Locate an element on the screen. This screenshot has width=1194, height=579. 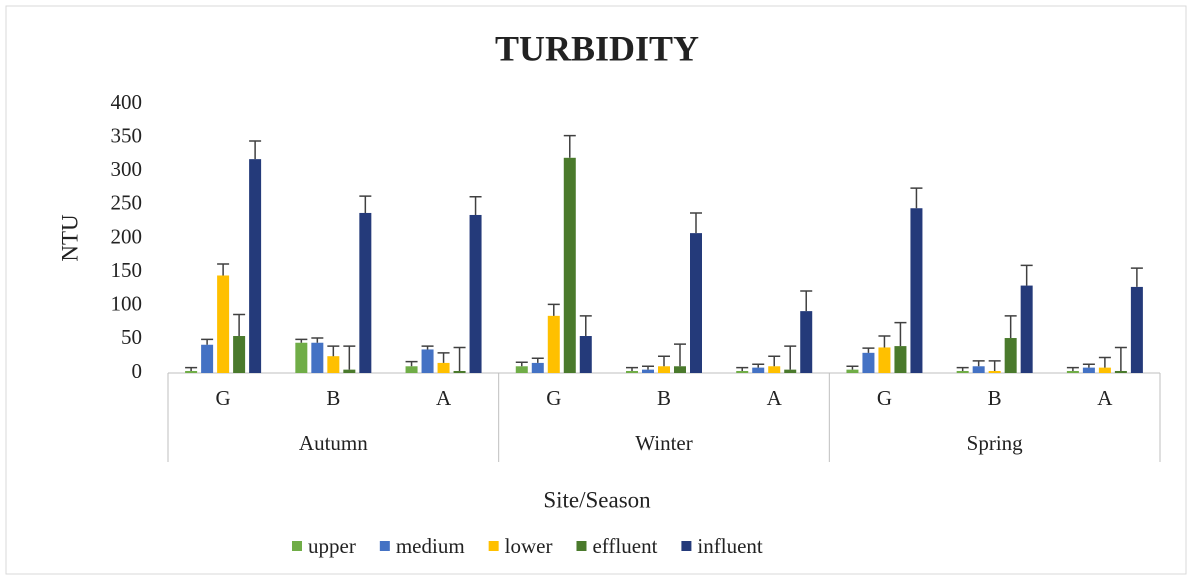
y-tick-label: 400 is located at coordinates (127, 102).